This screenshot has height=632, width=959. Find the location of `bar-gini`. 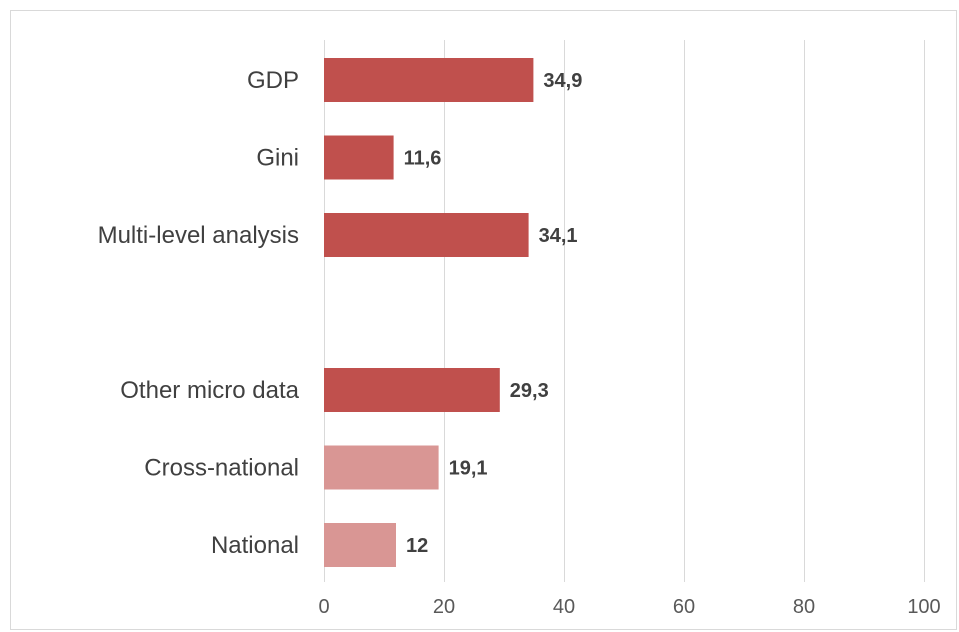

bar-gini is located at coordinates (359, 157).